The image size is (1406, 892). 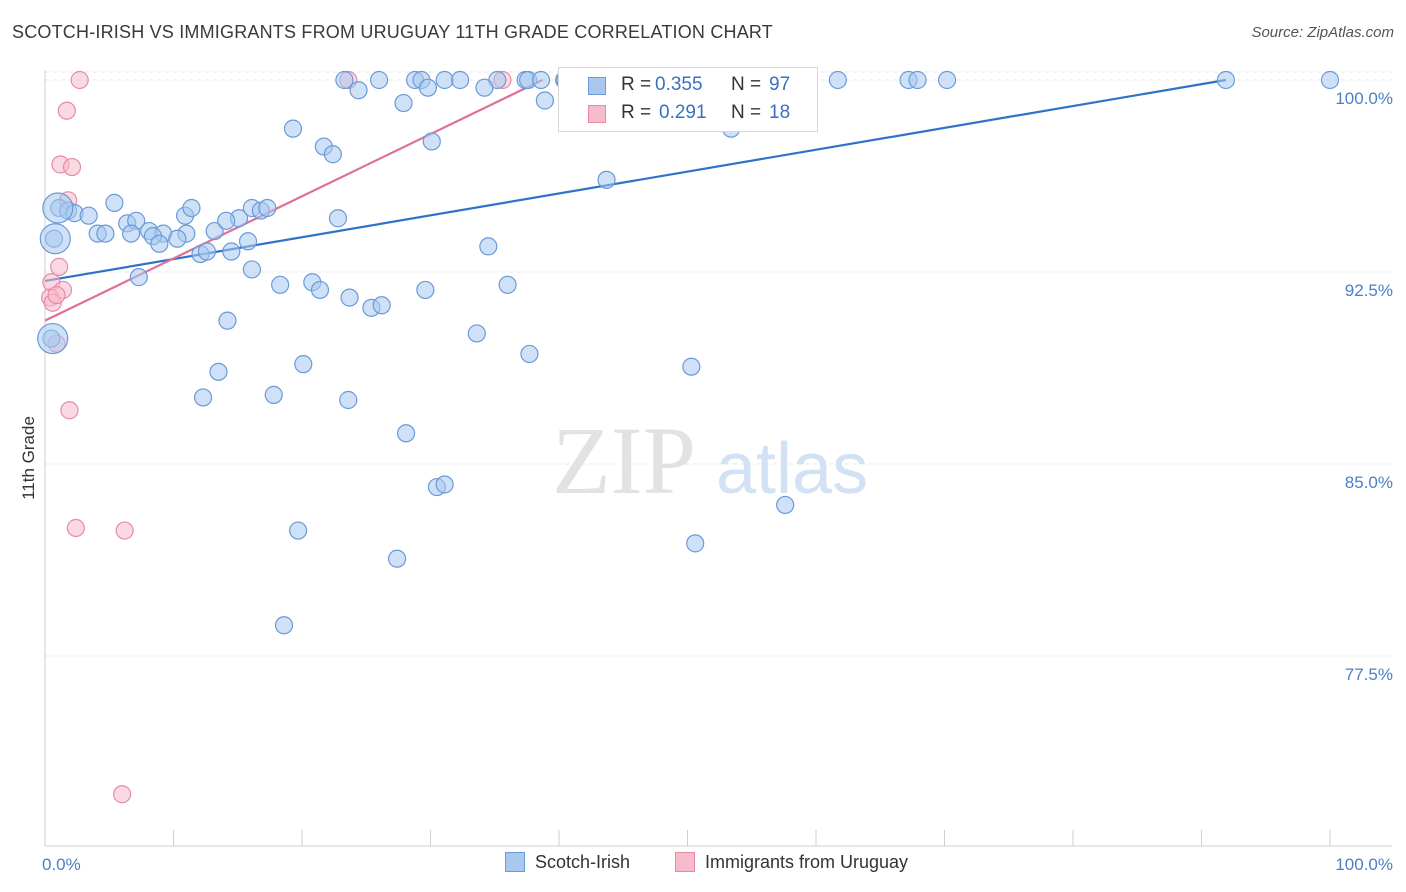 I want to click on legend-label-uruguay: Immigrants from Uruguay, so click(x=807, y=862).